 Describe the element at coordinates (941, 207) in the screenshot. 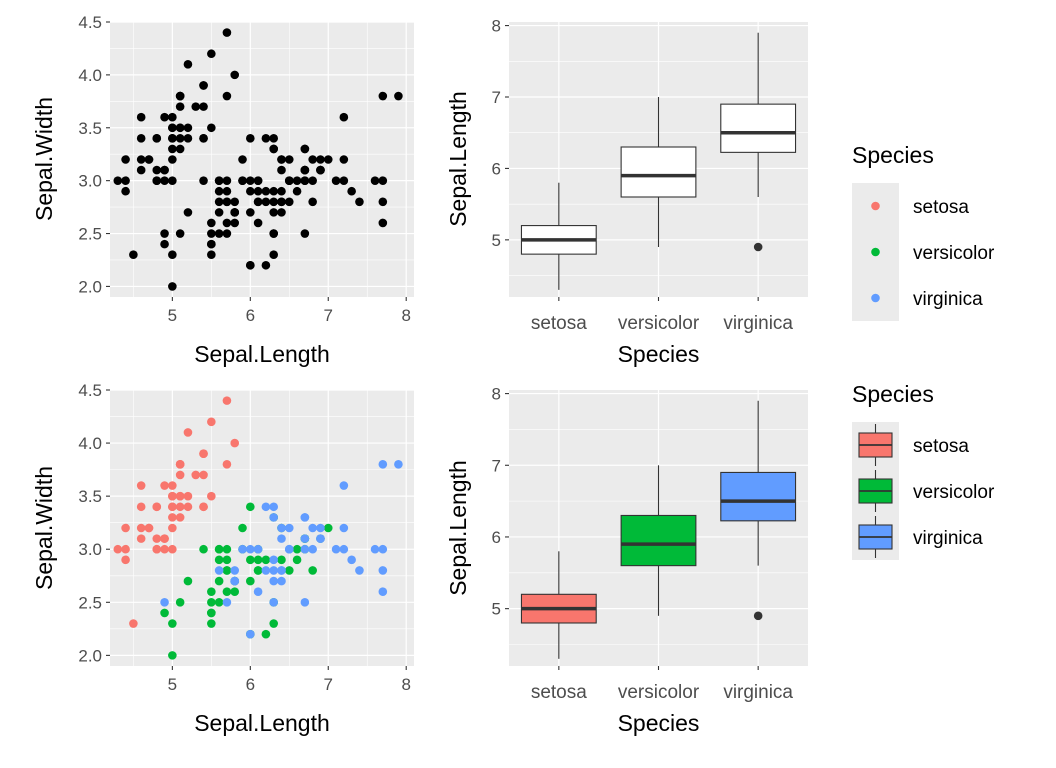

I see `legend-label-setosa: setosa` at that location.